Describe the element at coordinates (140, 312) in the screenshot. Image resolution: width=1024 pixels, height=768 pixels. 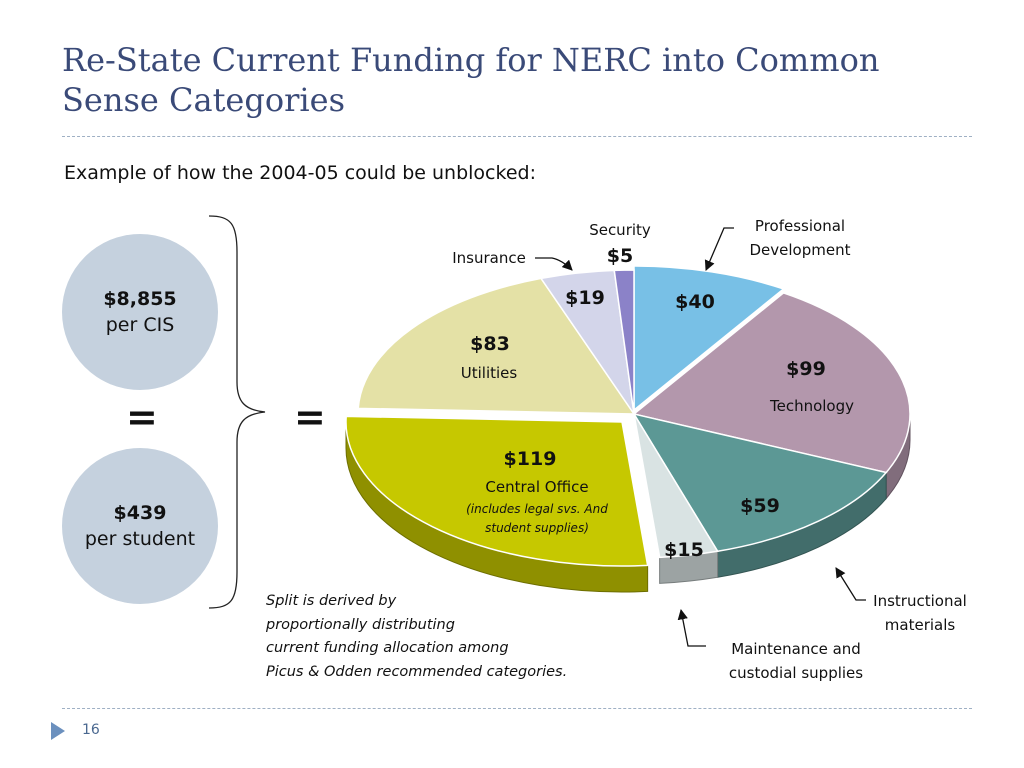
I see `circle-per-cis: $8,855 per CIS` at that location.